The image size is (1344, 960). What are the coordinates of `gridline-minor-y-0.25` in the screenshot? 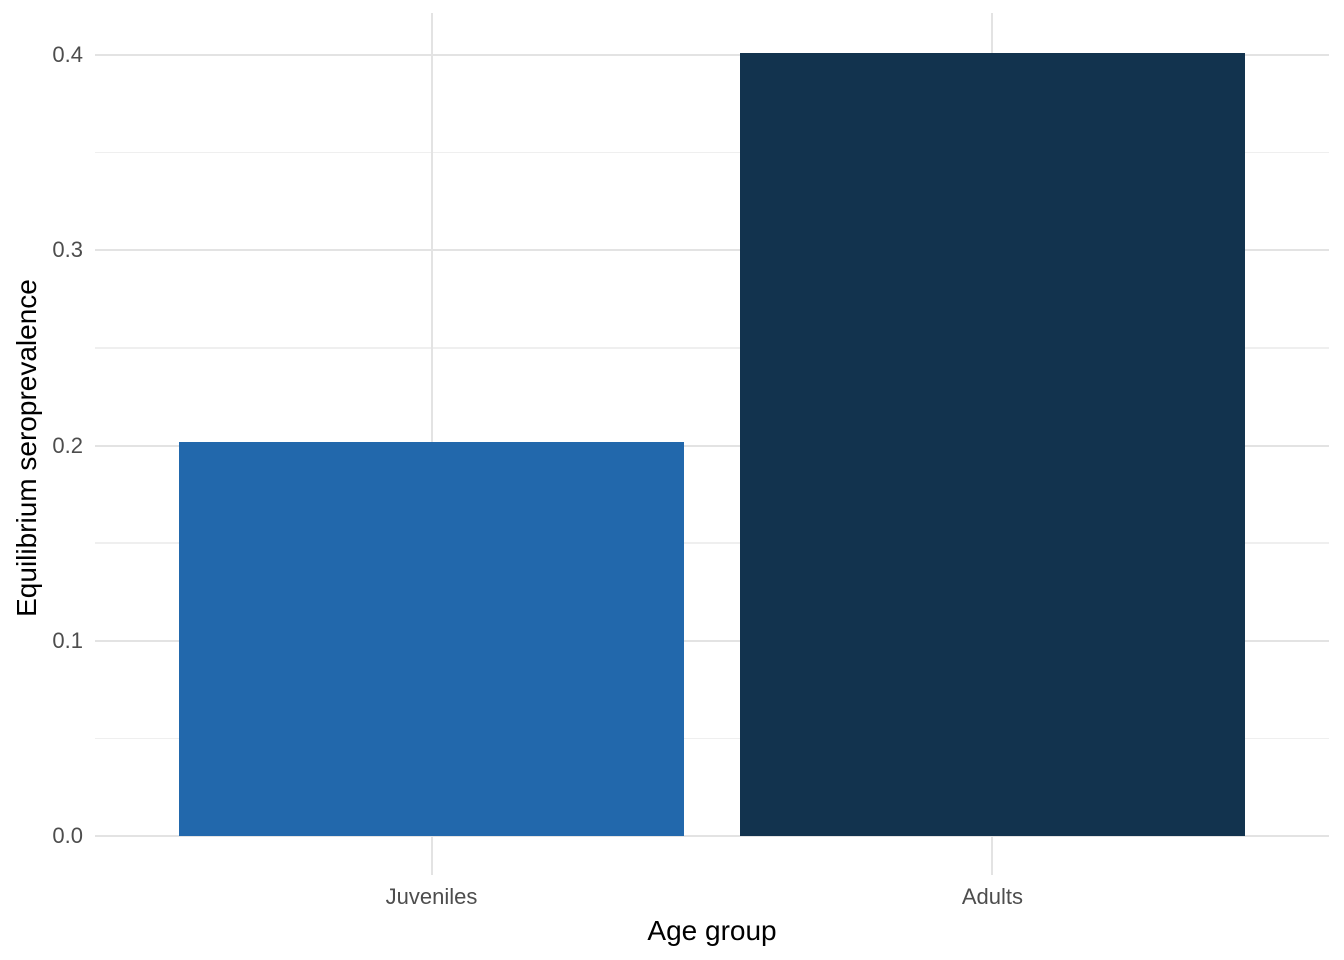 It's located at (712, 348).